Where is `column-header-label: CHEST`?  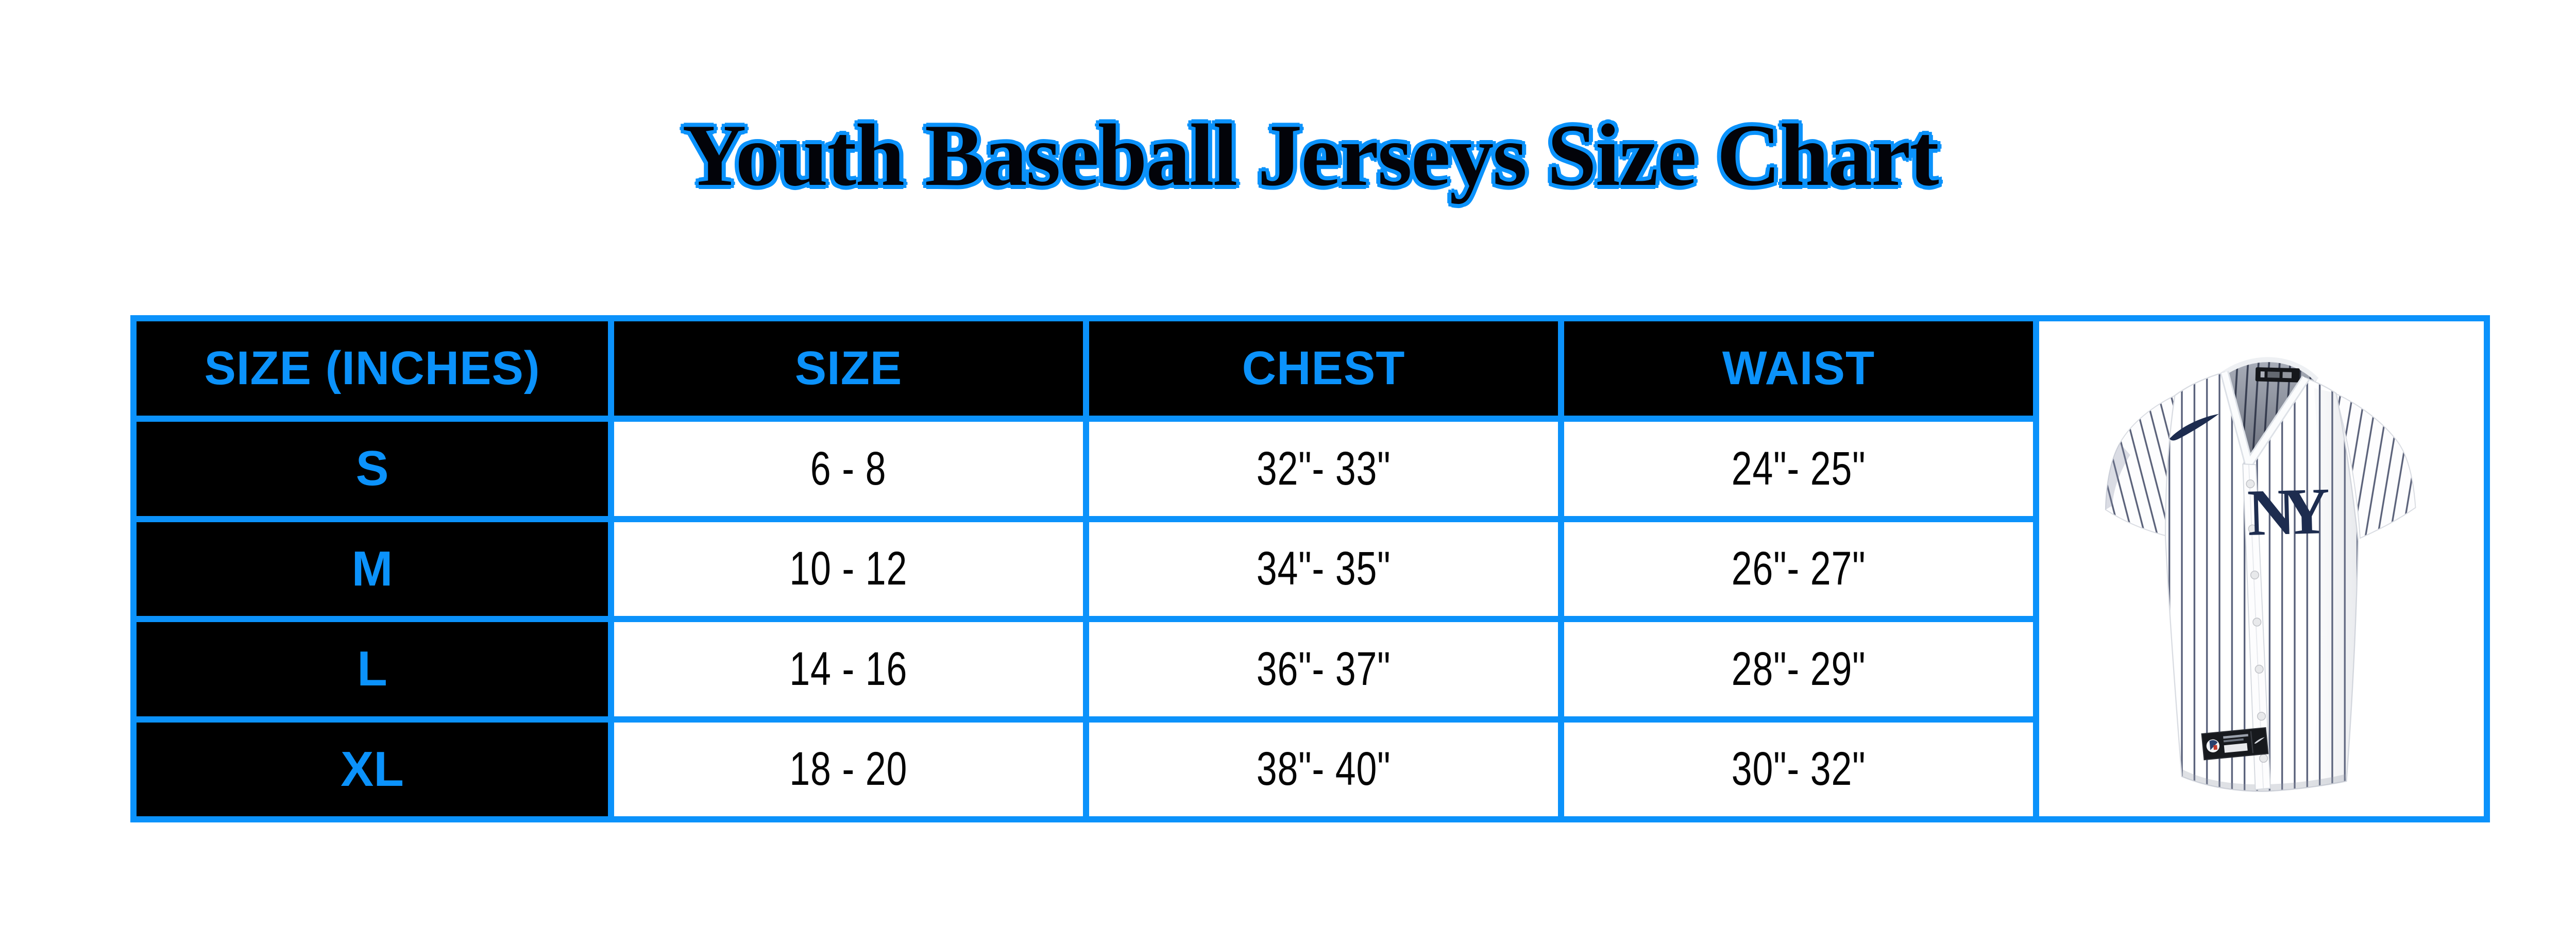 column-header-label: CHEST is located at coordinates (1323, 368).